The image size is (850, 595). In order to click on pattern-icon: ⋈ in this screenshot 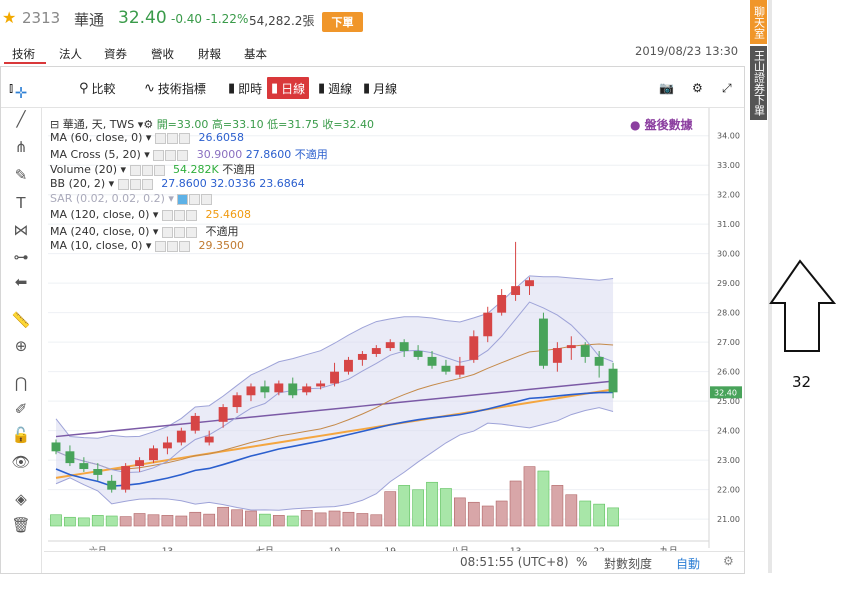, I will do `click(21, 230)`.